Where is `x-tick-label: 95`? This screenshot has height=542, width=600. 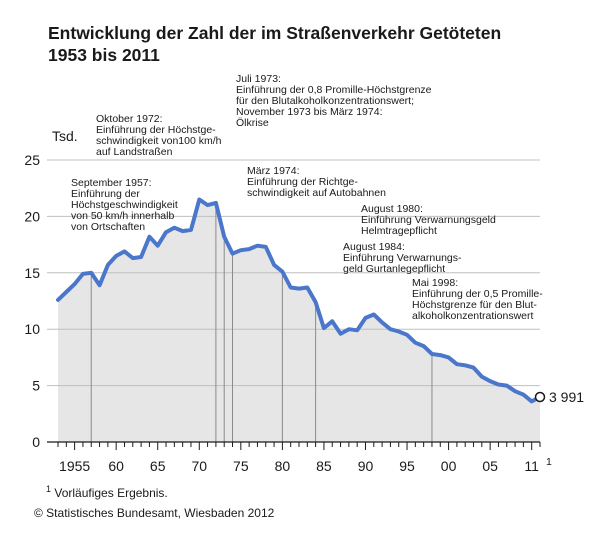 x-tick-label: 95 is located at coordinates (407, 466).